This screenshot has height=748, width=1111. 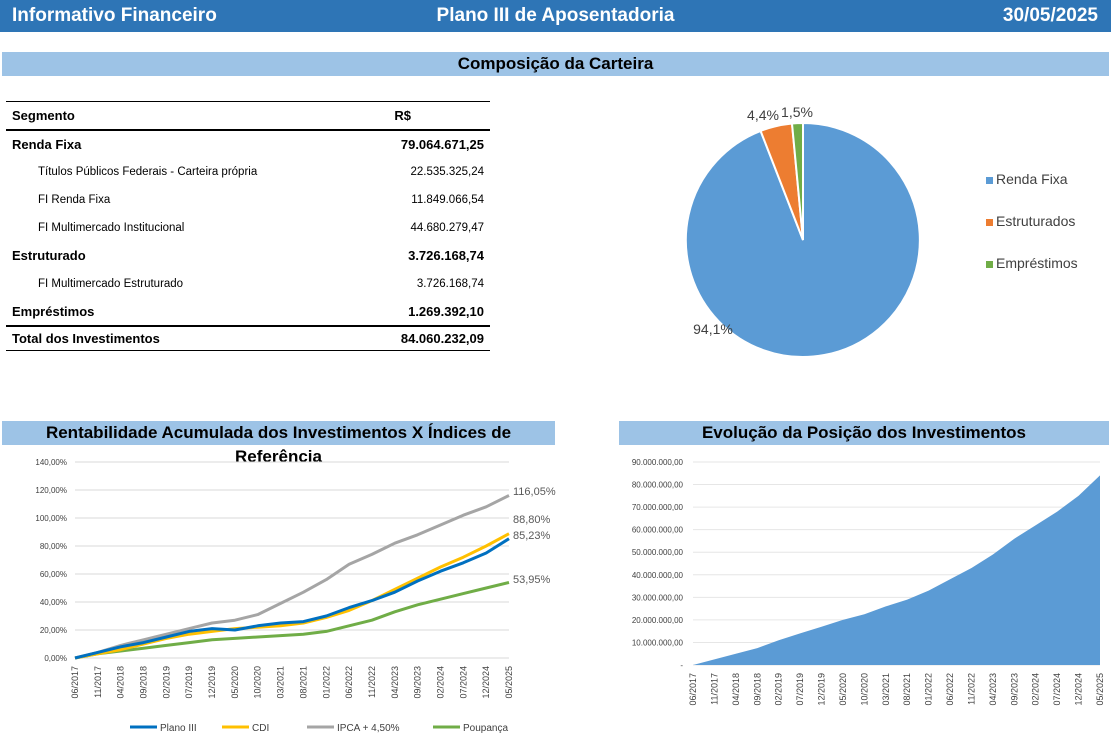 I want to click on y-tick-label: 0,00%, so click(x=55, y=658).